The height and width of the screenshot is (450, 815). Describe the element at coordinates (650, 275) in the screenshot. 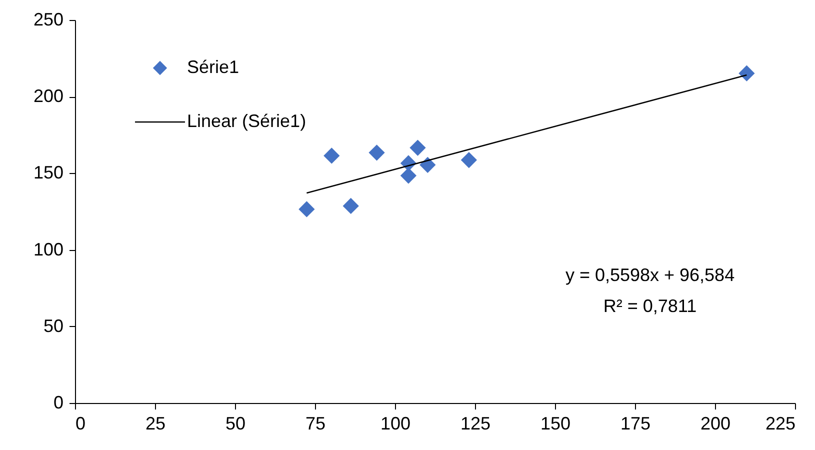

I see `annotation: y = 0,5598x + 96,584` at that location.